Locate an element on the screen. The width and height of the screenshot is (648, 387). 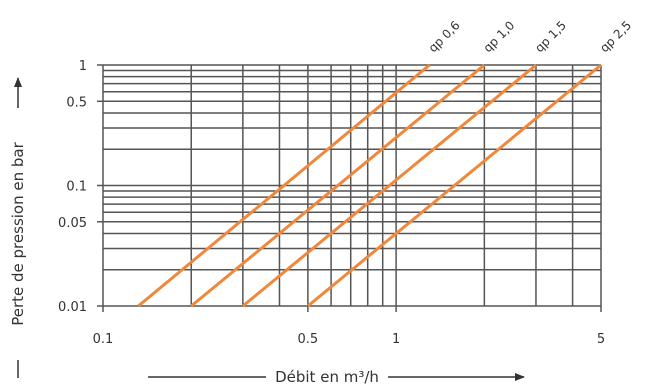
x-tick-label: 0.5 is located at coordinates (308, 339).